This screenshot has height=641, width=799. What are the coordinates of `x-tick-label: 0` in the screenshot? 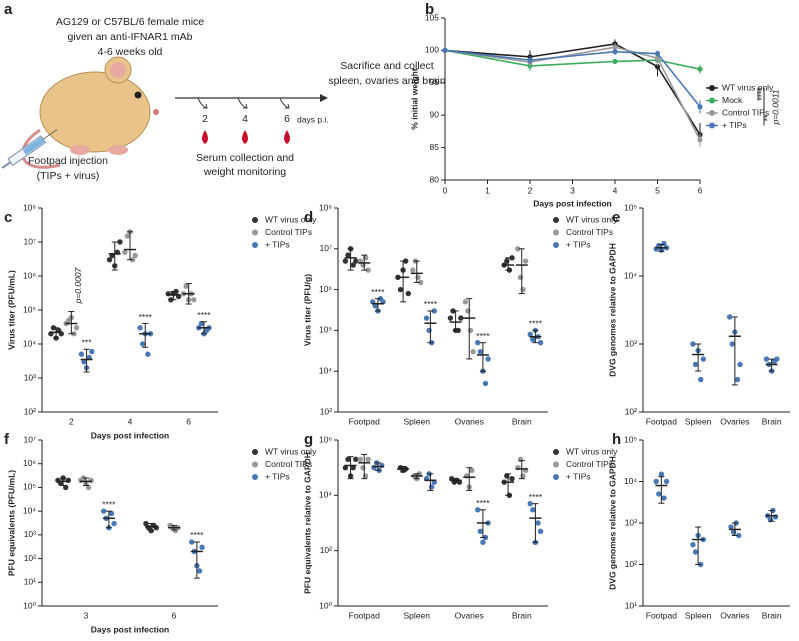 It's located at (445, 190).